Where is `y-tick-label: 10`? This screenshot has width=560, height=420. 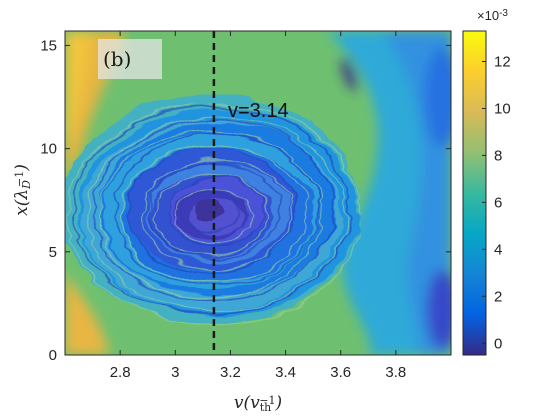
y-tick-label: 10 is located at coordinates (48, 149).